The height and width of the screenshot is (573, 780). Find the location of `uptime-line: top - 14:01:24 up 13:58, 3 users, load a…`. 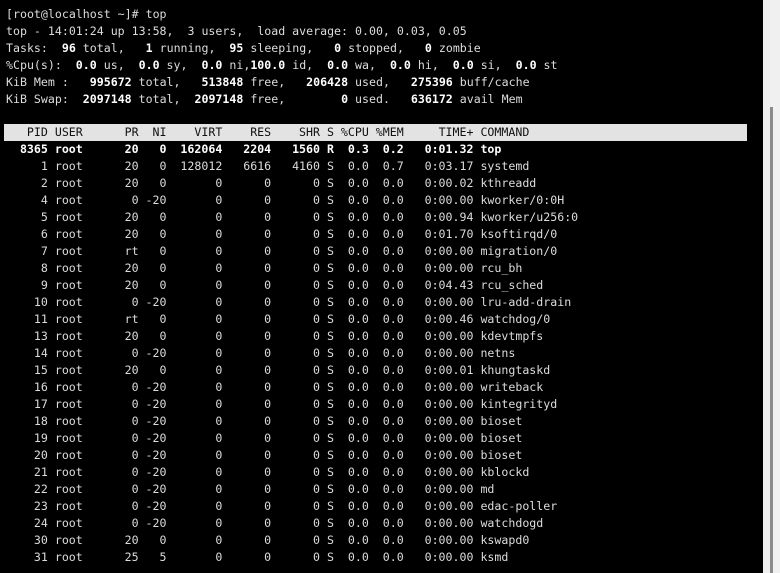

uptime-line: top - 14:01:24 up 13:58, 3 users, load a… is located at coordinates (236, 31).